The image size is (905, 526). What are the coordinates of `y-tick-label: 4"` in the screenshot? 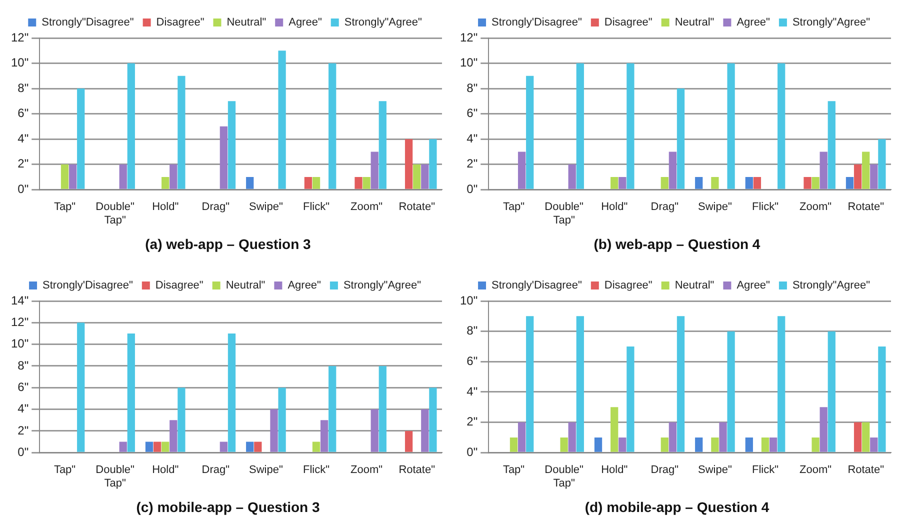 It's located at (472, 138).